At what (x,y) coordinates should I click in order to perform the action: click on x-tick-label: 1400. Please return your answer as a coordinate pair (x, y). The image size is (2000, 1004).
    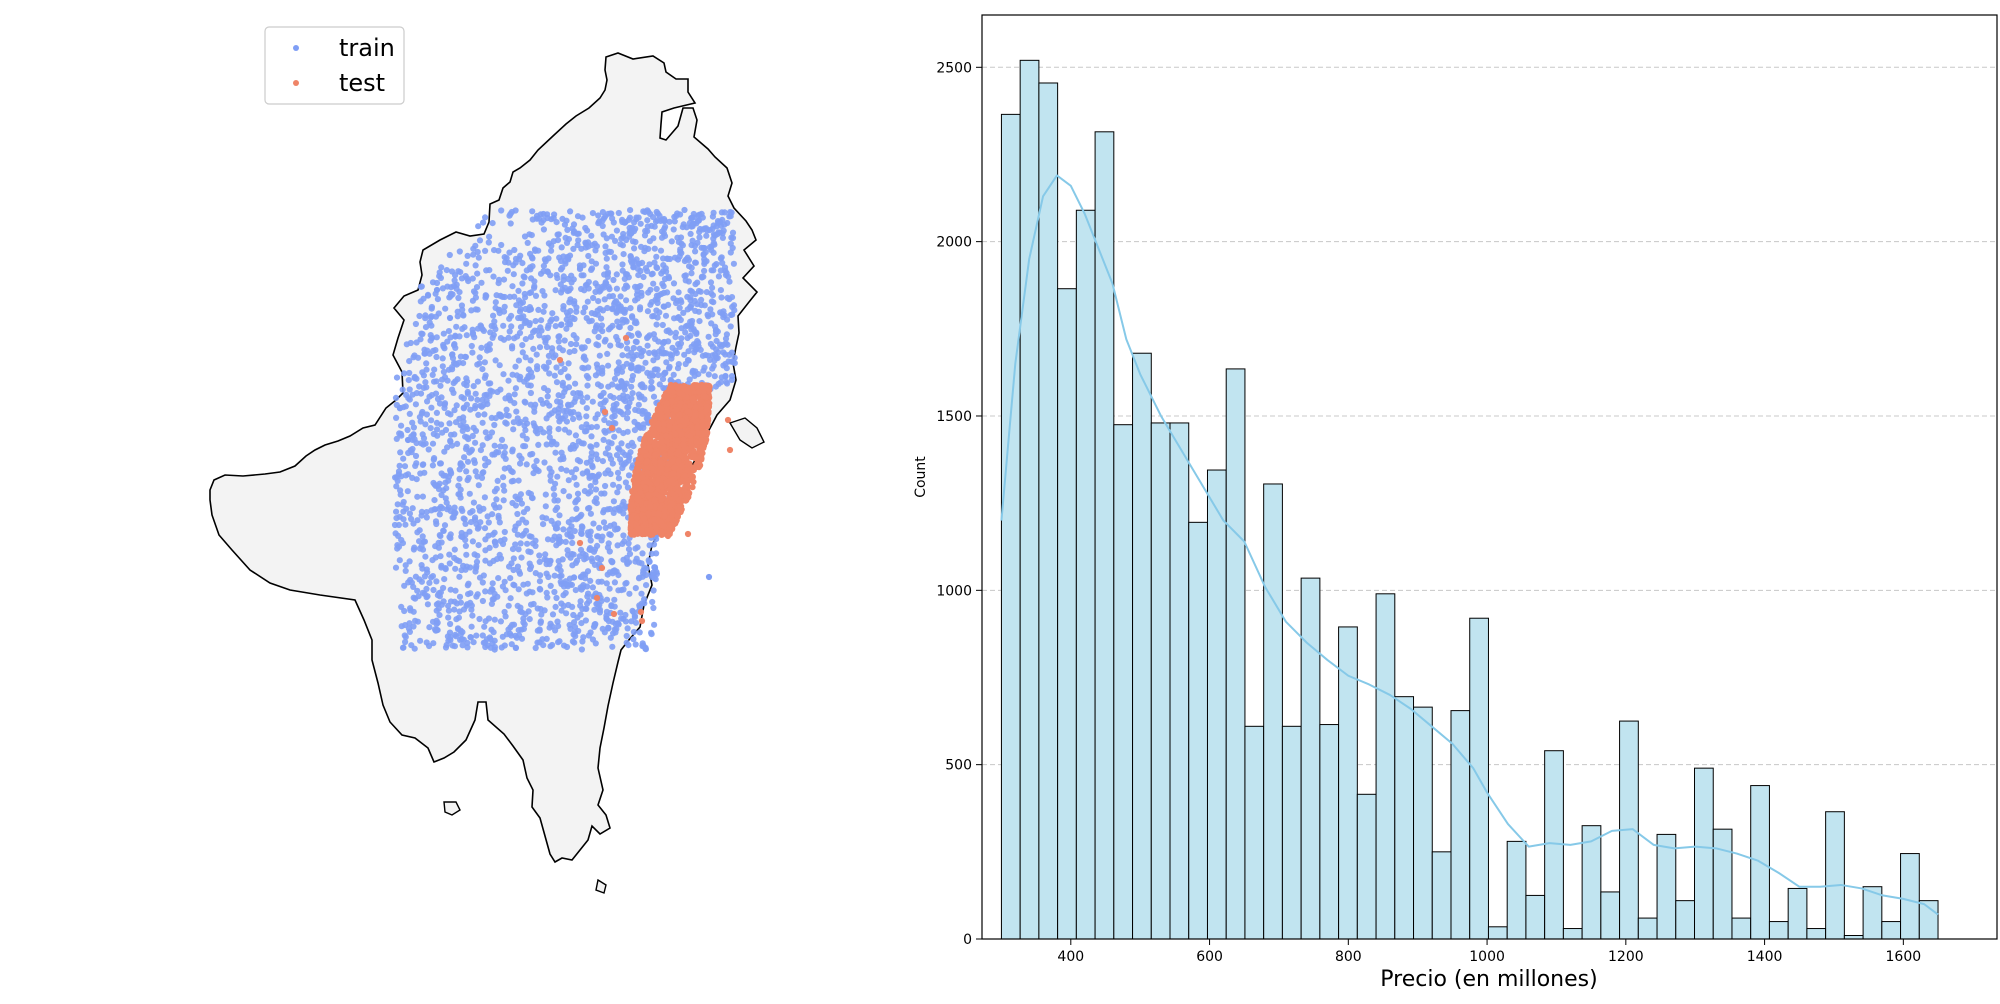
    Looking at the image, I should click on (1765, 957).